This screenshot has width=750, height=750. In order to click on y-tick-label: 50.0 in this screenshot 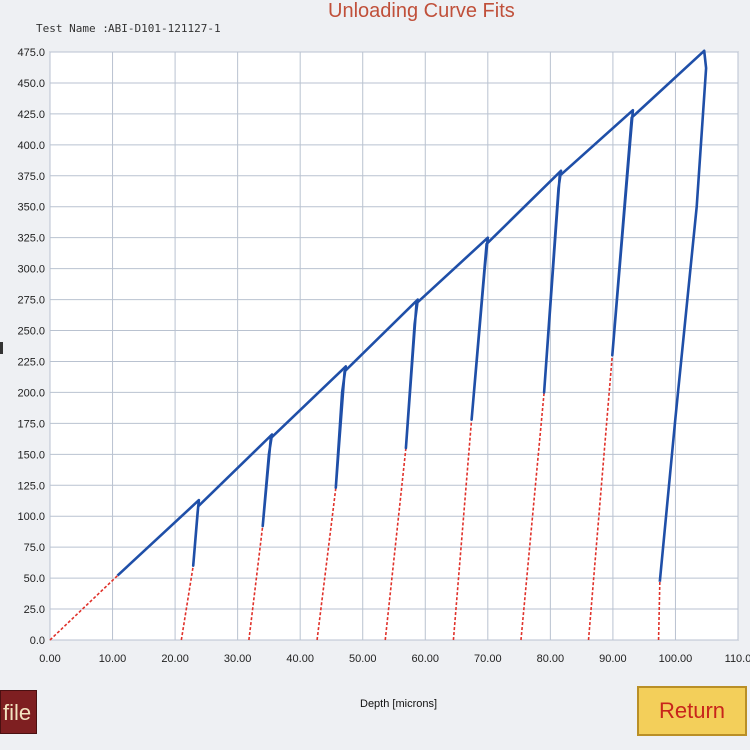, I will do `click(34, 579)`.